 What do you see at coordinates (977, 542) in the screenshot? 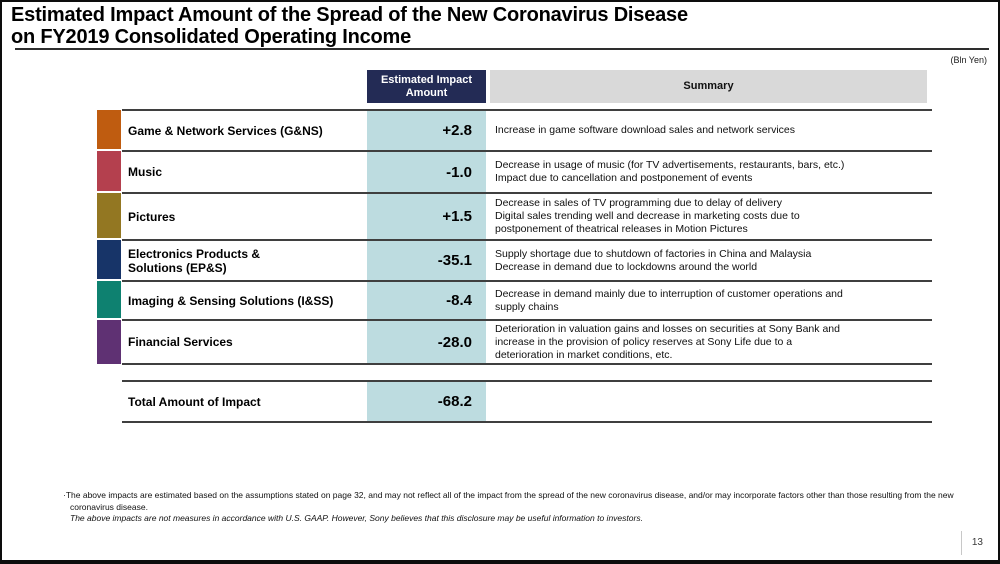
I see `page-number: 13` at bounding box center [977, 542].